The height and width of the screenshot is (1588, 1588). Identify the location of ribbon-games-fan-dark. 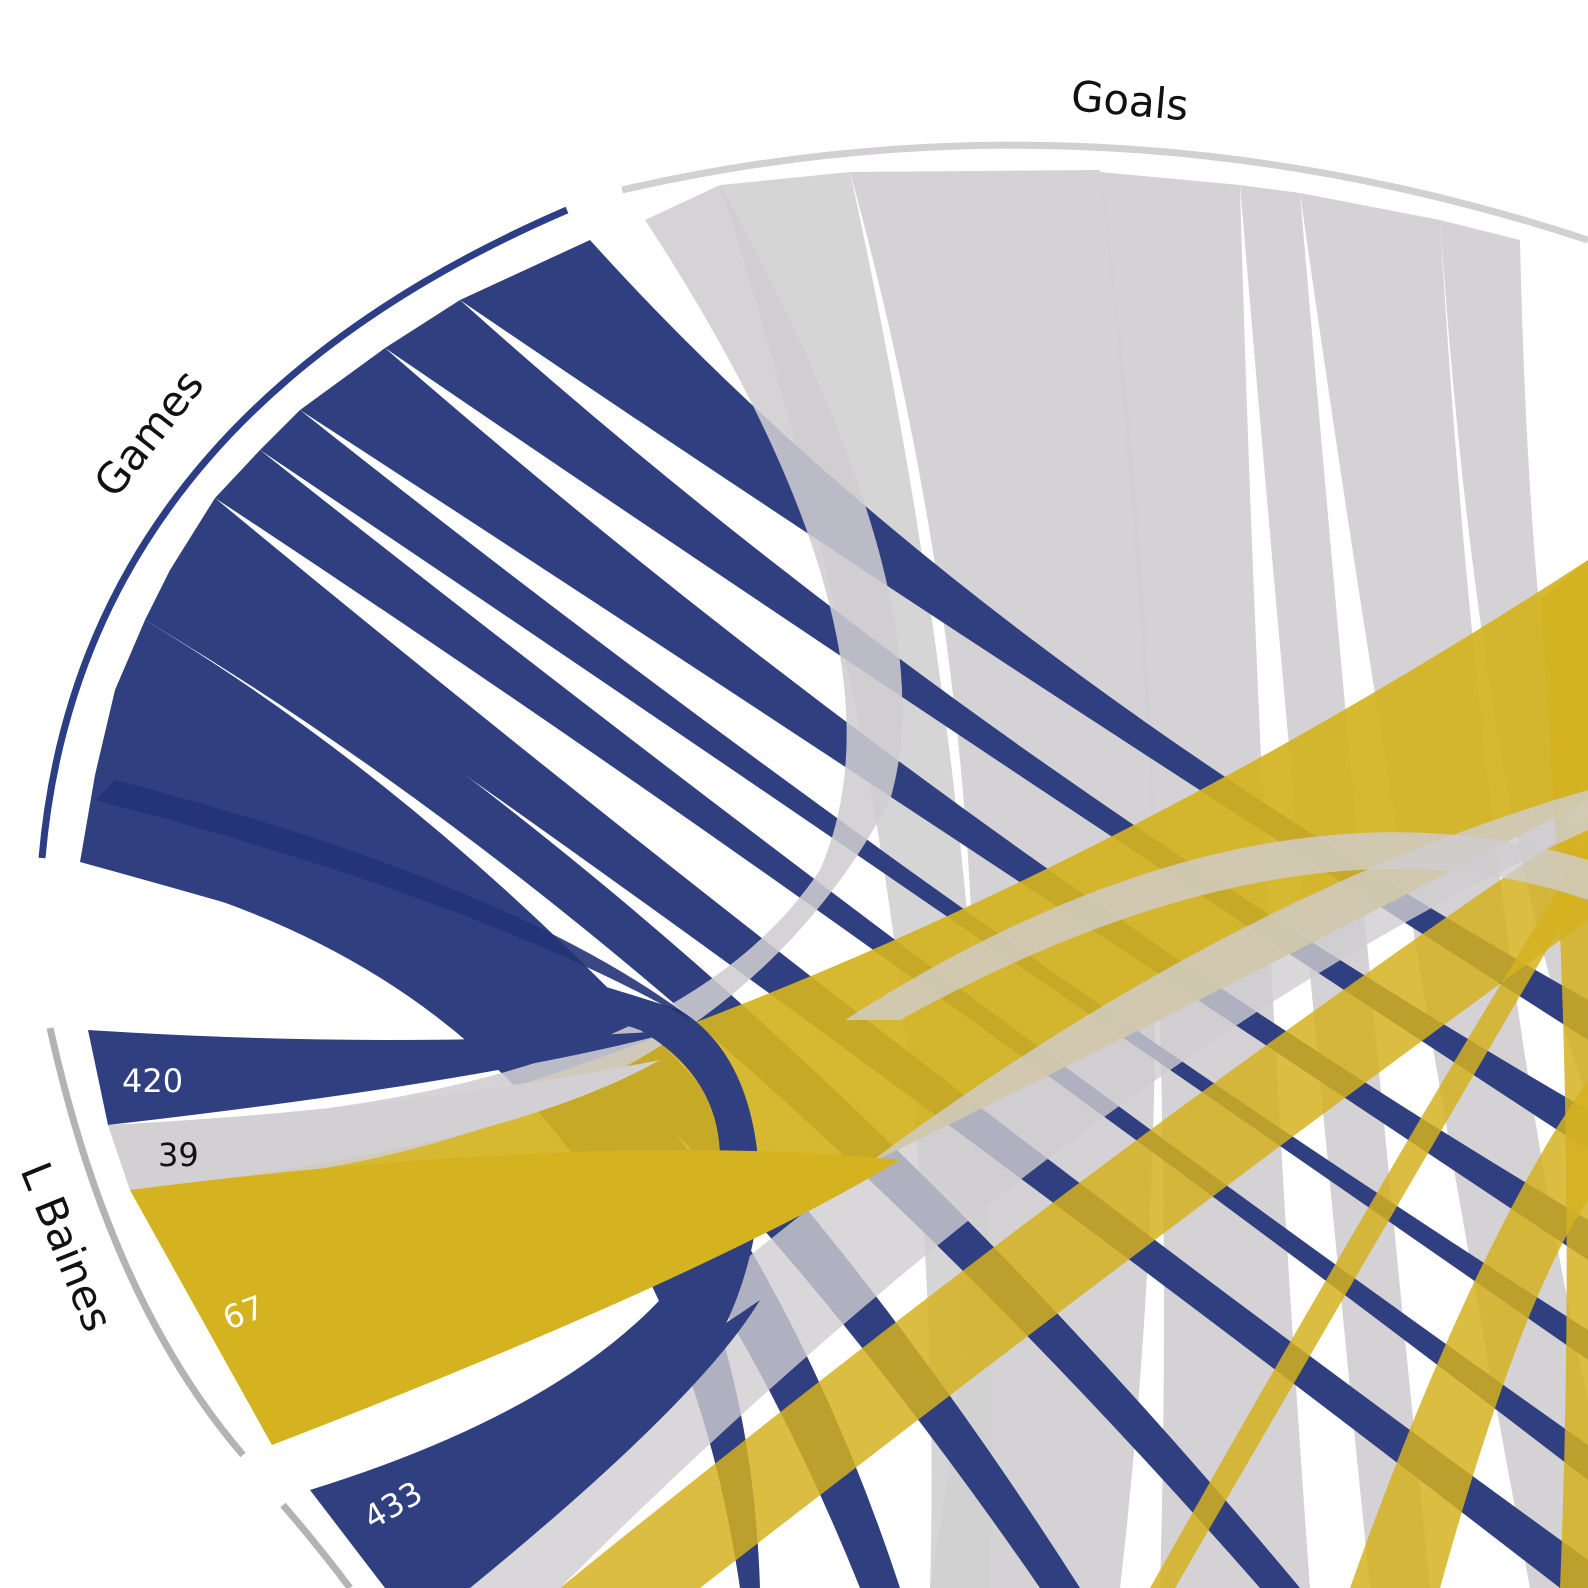
(392, 900).